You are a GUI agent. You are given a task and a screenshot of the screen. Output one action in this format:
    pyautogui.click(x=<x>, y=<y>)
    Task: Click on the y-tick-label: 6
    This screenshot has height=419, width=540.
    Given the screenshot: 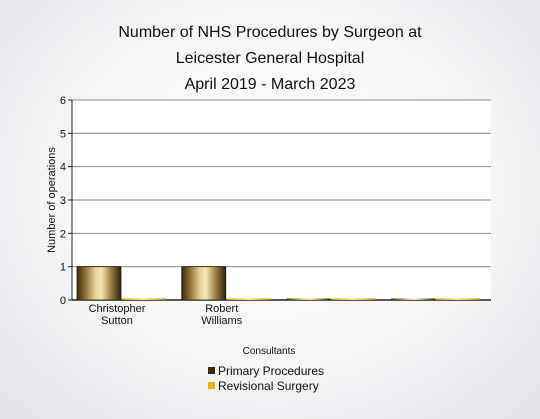 What is the action you would take?
    pyautogui.click(x=63, y=101)
    